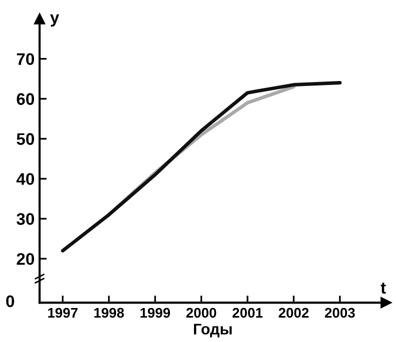 This screenshot has width=396, height=342. I want to click on y-axis-title: y, so click(55, 20).